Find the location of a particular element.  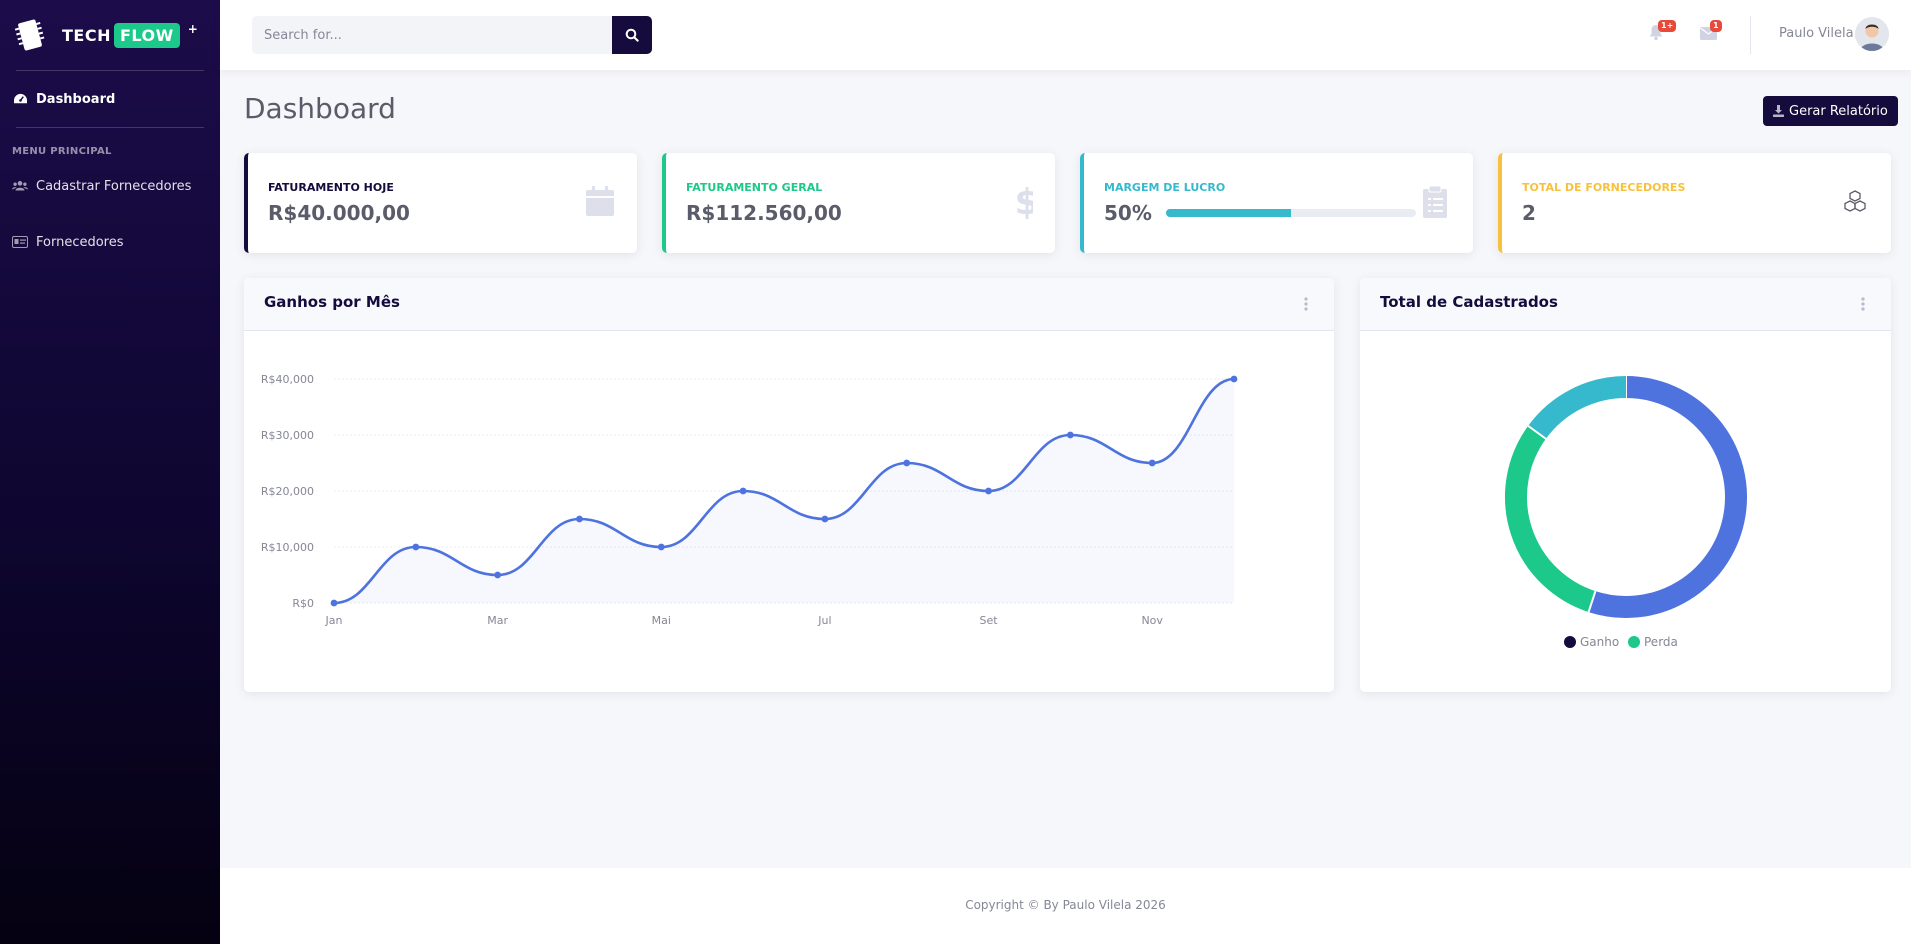

users-icon is located at coordinates (20, 186).